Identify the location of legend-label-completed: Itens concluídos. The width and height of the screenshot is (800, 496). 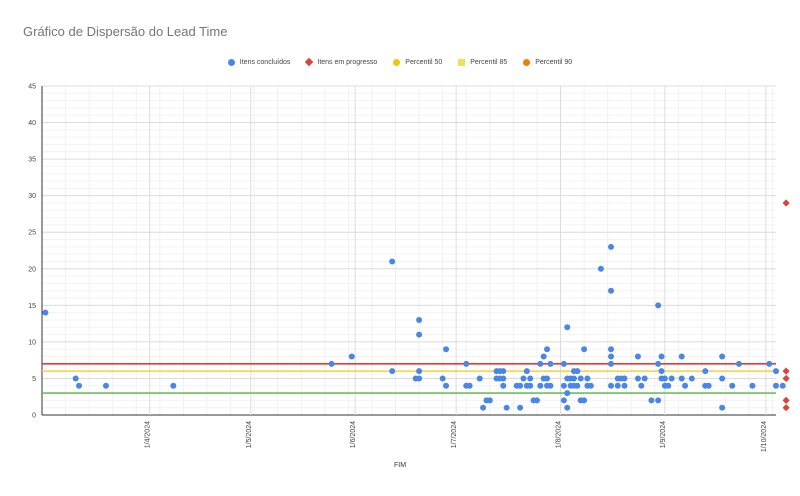
(265, 62).